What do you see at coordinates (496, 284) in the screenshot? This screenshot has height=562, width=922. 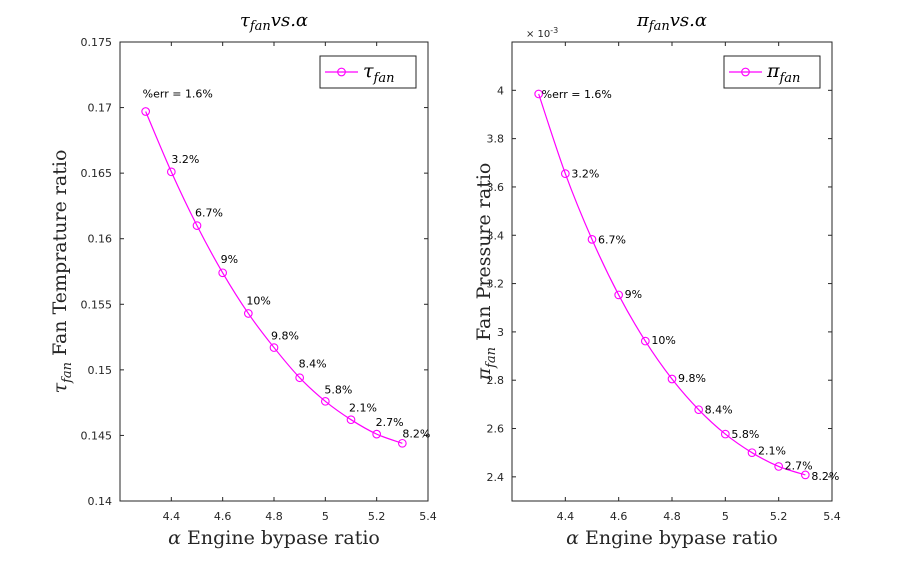 I see `y-tick-label: 3.2` at bounding box center [496, 284].